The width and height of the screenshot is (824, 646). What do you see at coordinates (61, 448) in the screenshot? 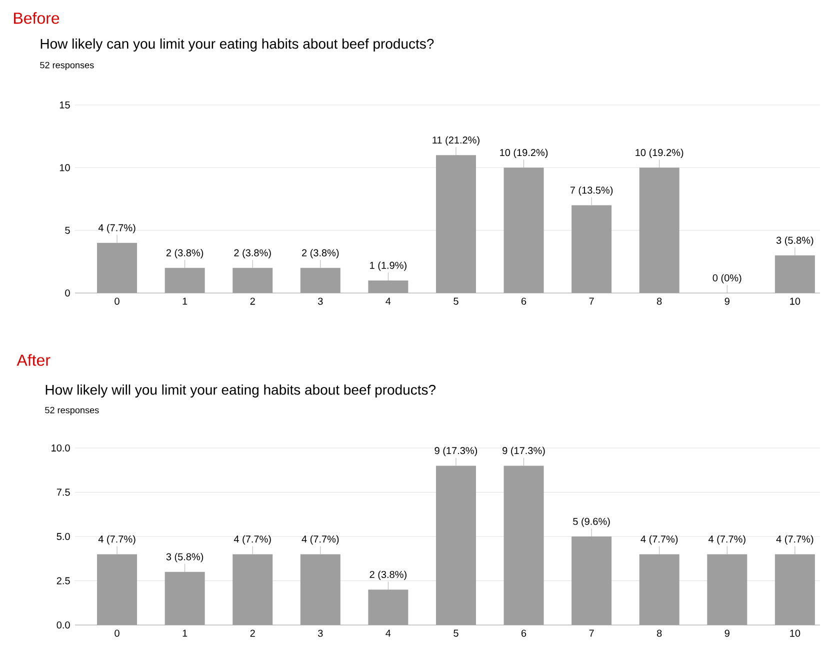
I see `y-tick-label: 10.0` at bounding box center [61, 448].